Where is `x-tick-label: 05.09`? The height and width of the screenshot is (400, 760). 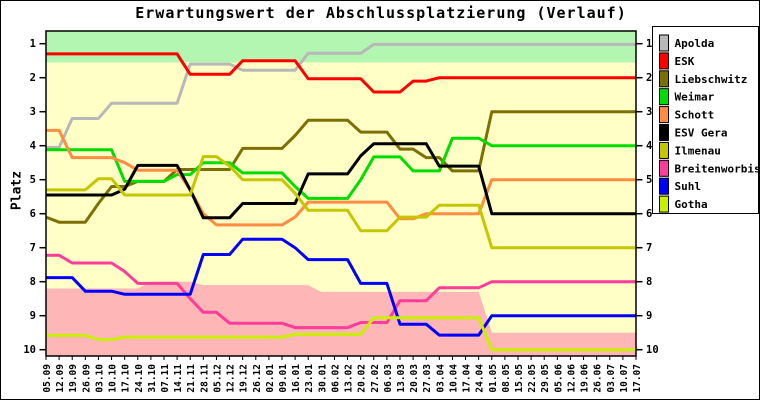 x-tick-label: 05.09 is located at coordinates (47, 378).